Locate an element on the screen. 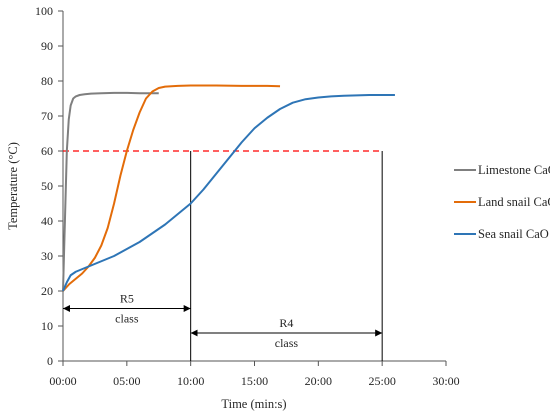 The width and height of the screenshot is (550, 416). y-tick-label: 80 is located at coordinates (47, 81).